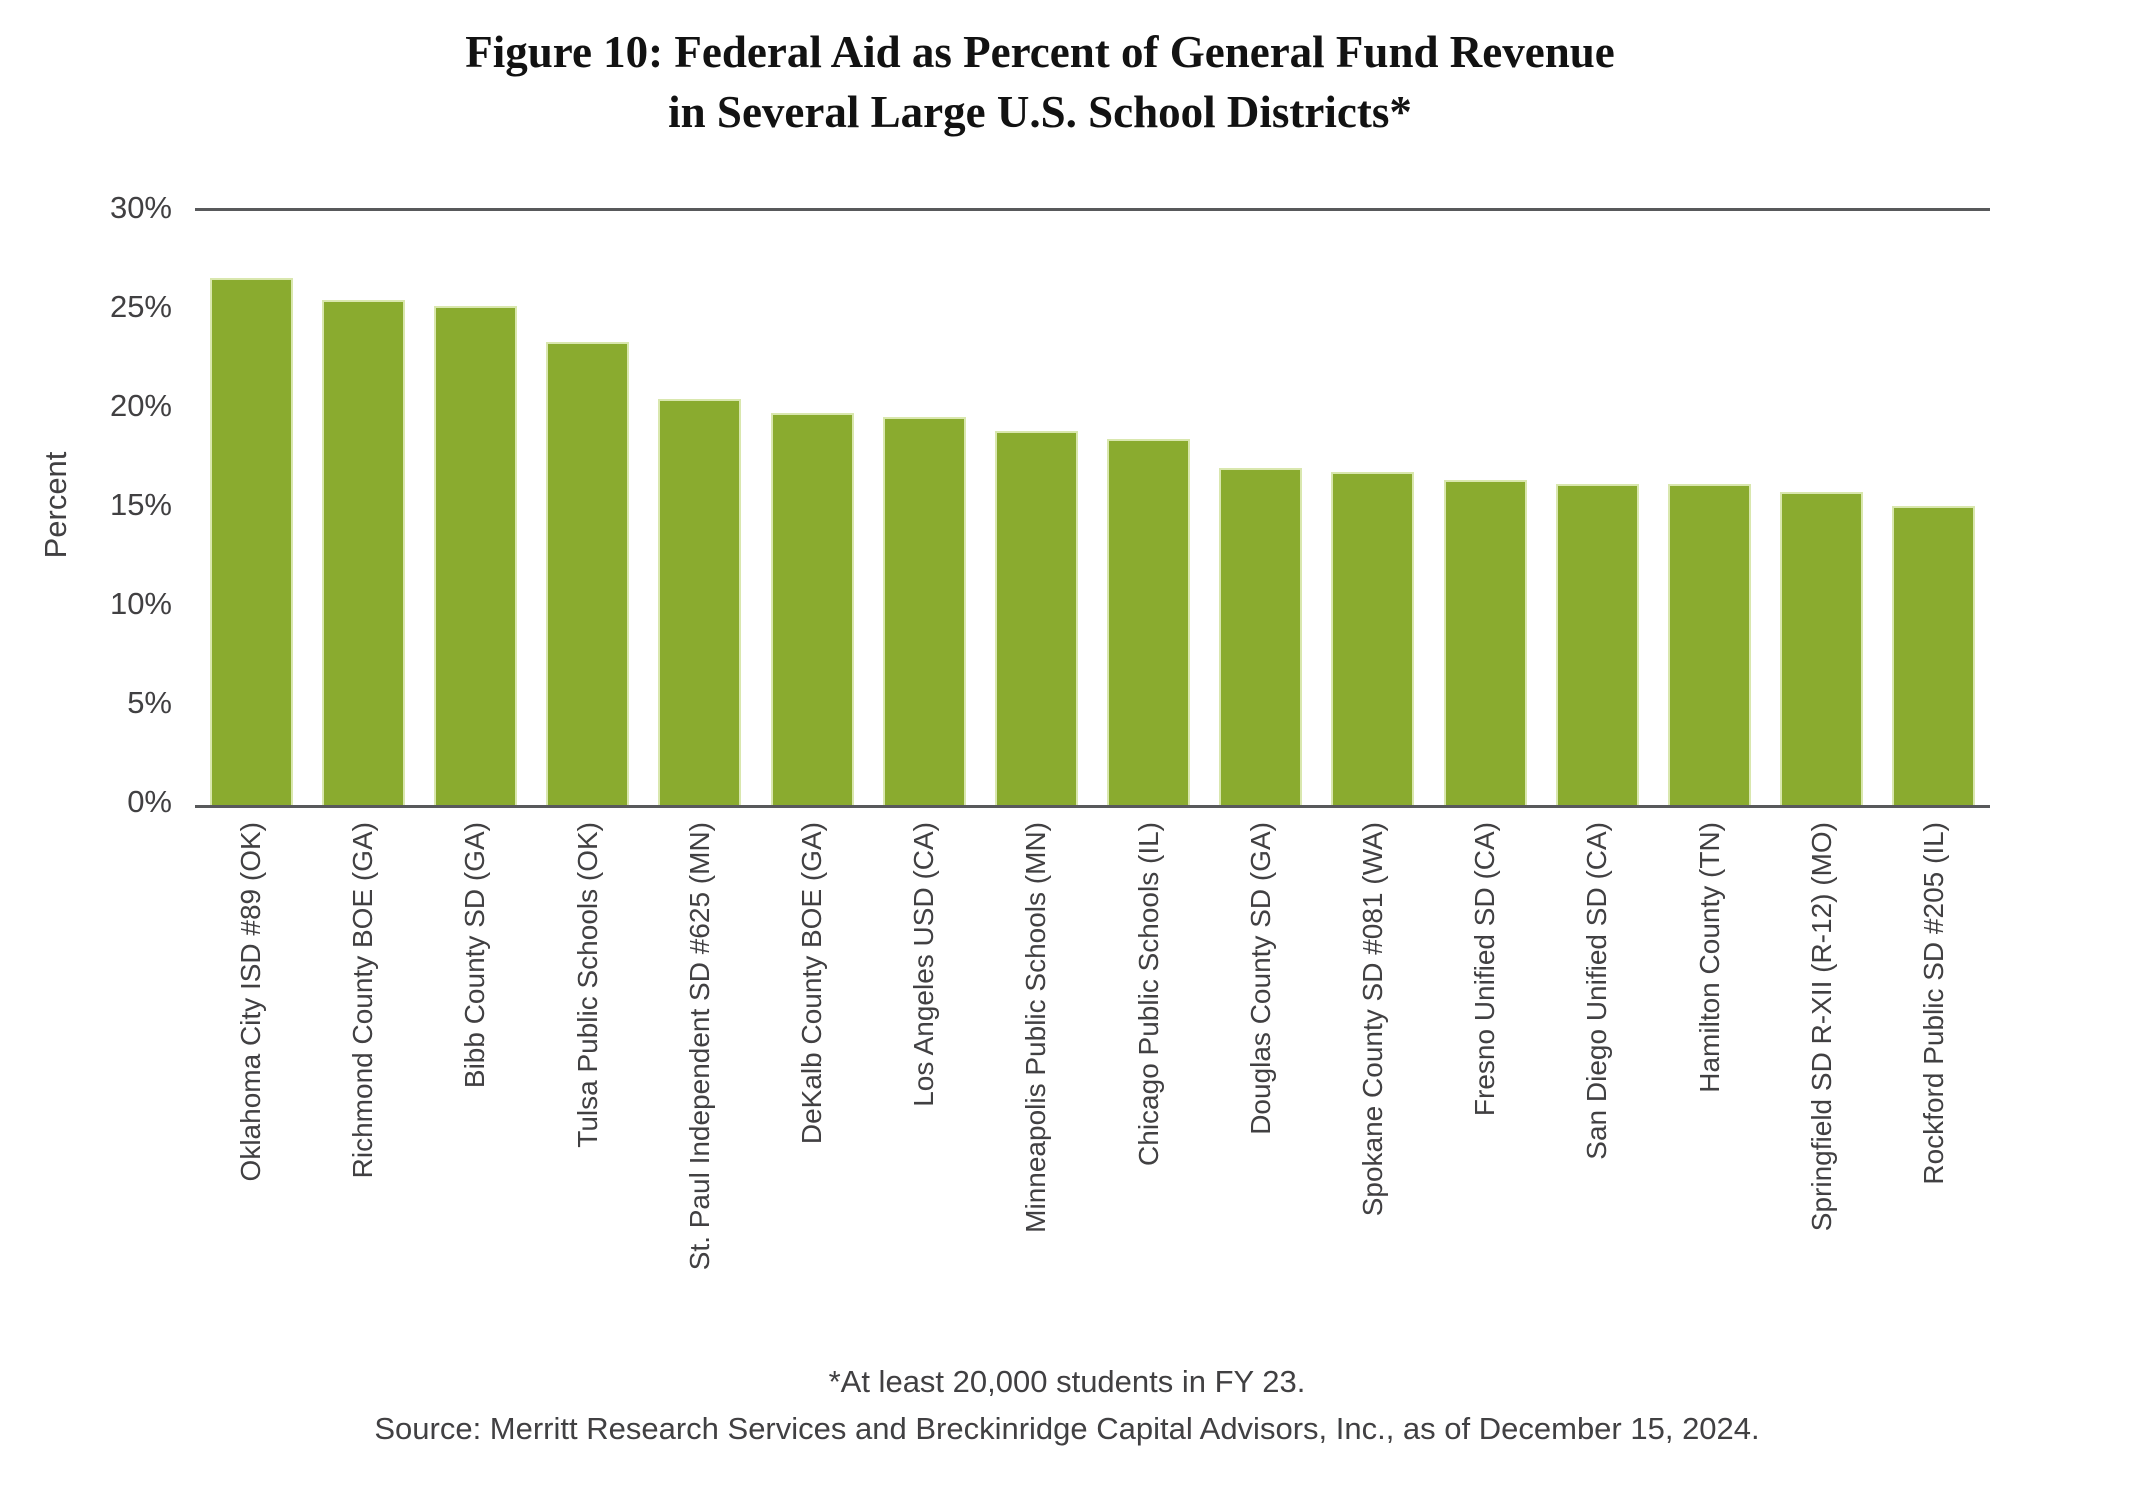  Describe the element at coordinates (587, 985) in the screenshot. I see `x-label-4: Tulsa Public Schools (OK)` at that location.